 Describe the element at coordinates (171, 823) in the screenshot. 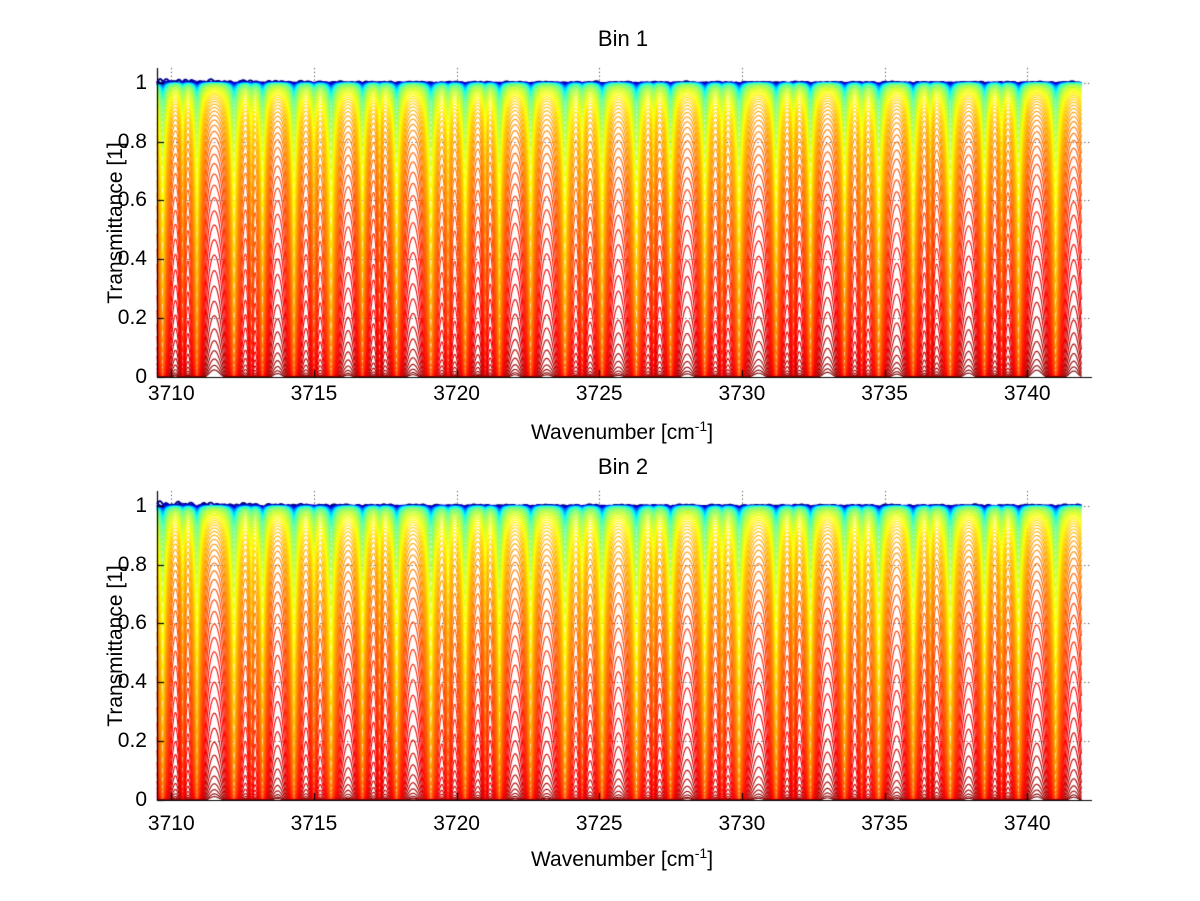

I see `panel2-x-tick-label: 3710` at that location.